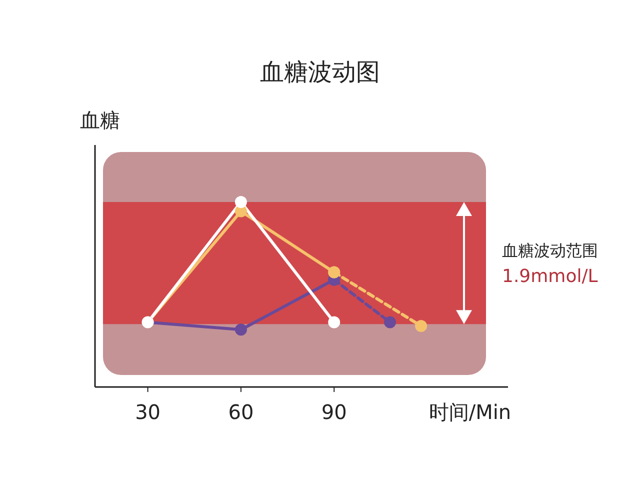  Describe the element at coordinates (320, 72) in the screenshot. I see `chart-title: 血糖波动图` at that location.